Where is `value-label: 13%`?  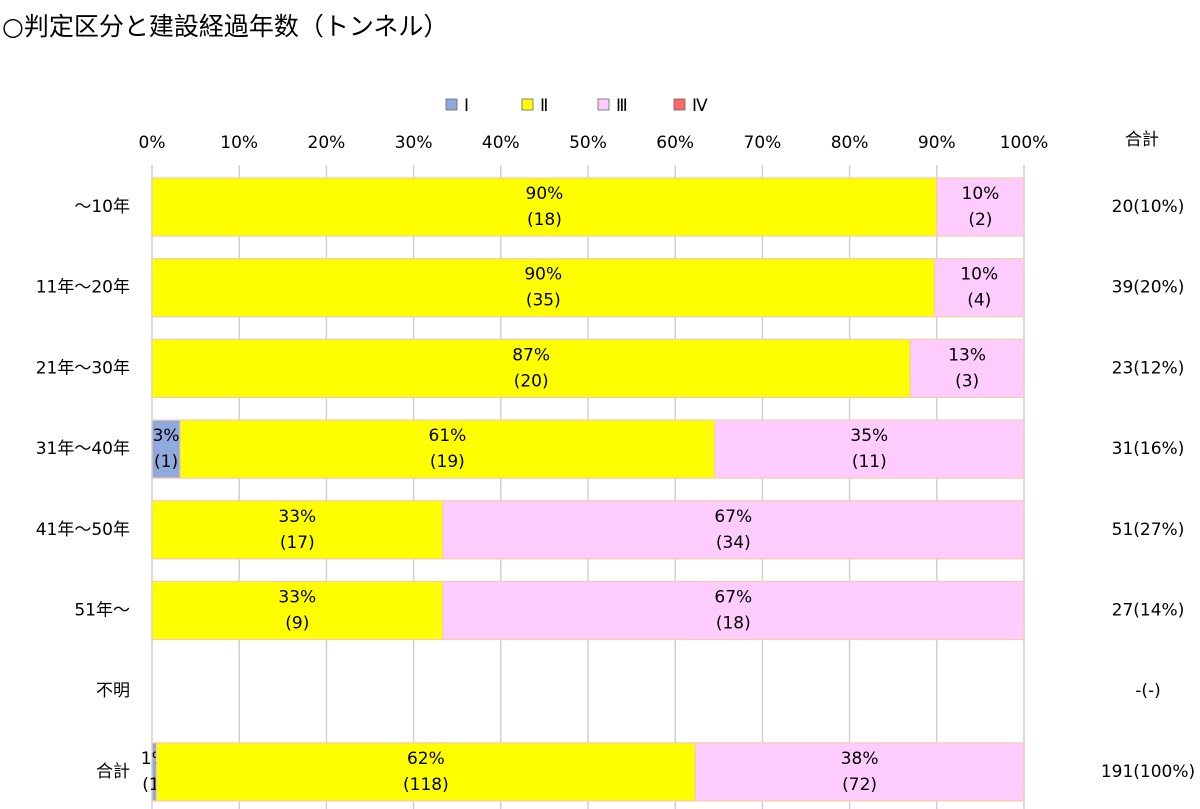
value-label: 13% is located at coordinates (967, 355).